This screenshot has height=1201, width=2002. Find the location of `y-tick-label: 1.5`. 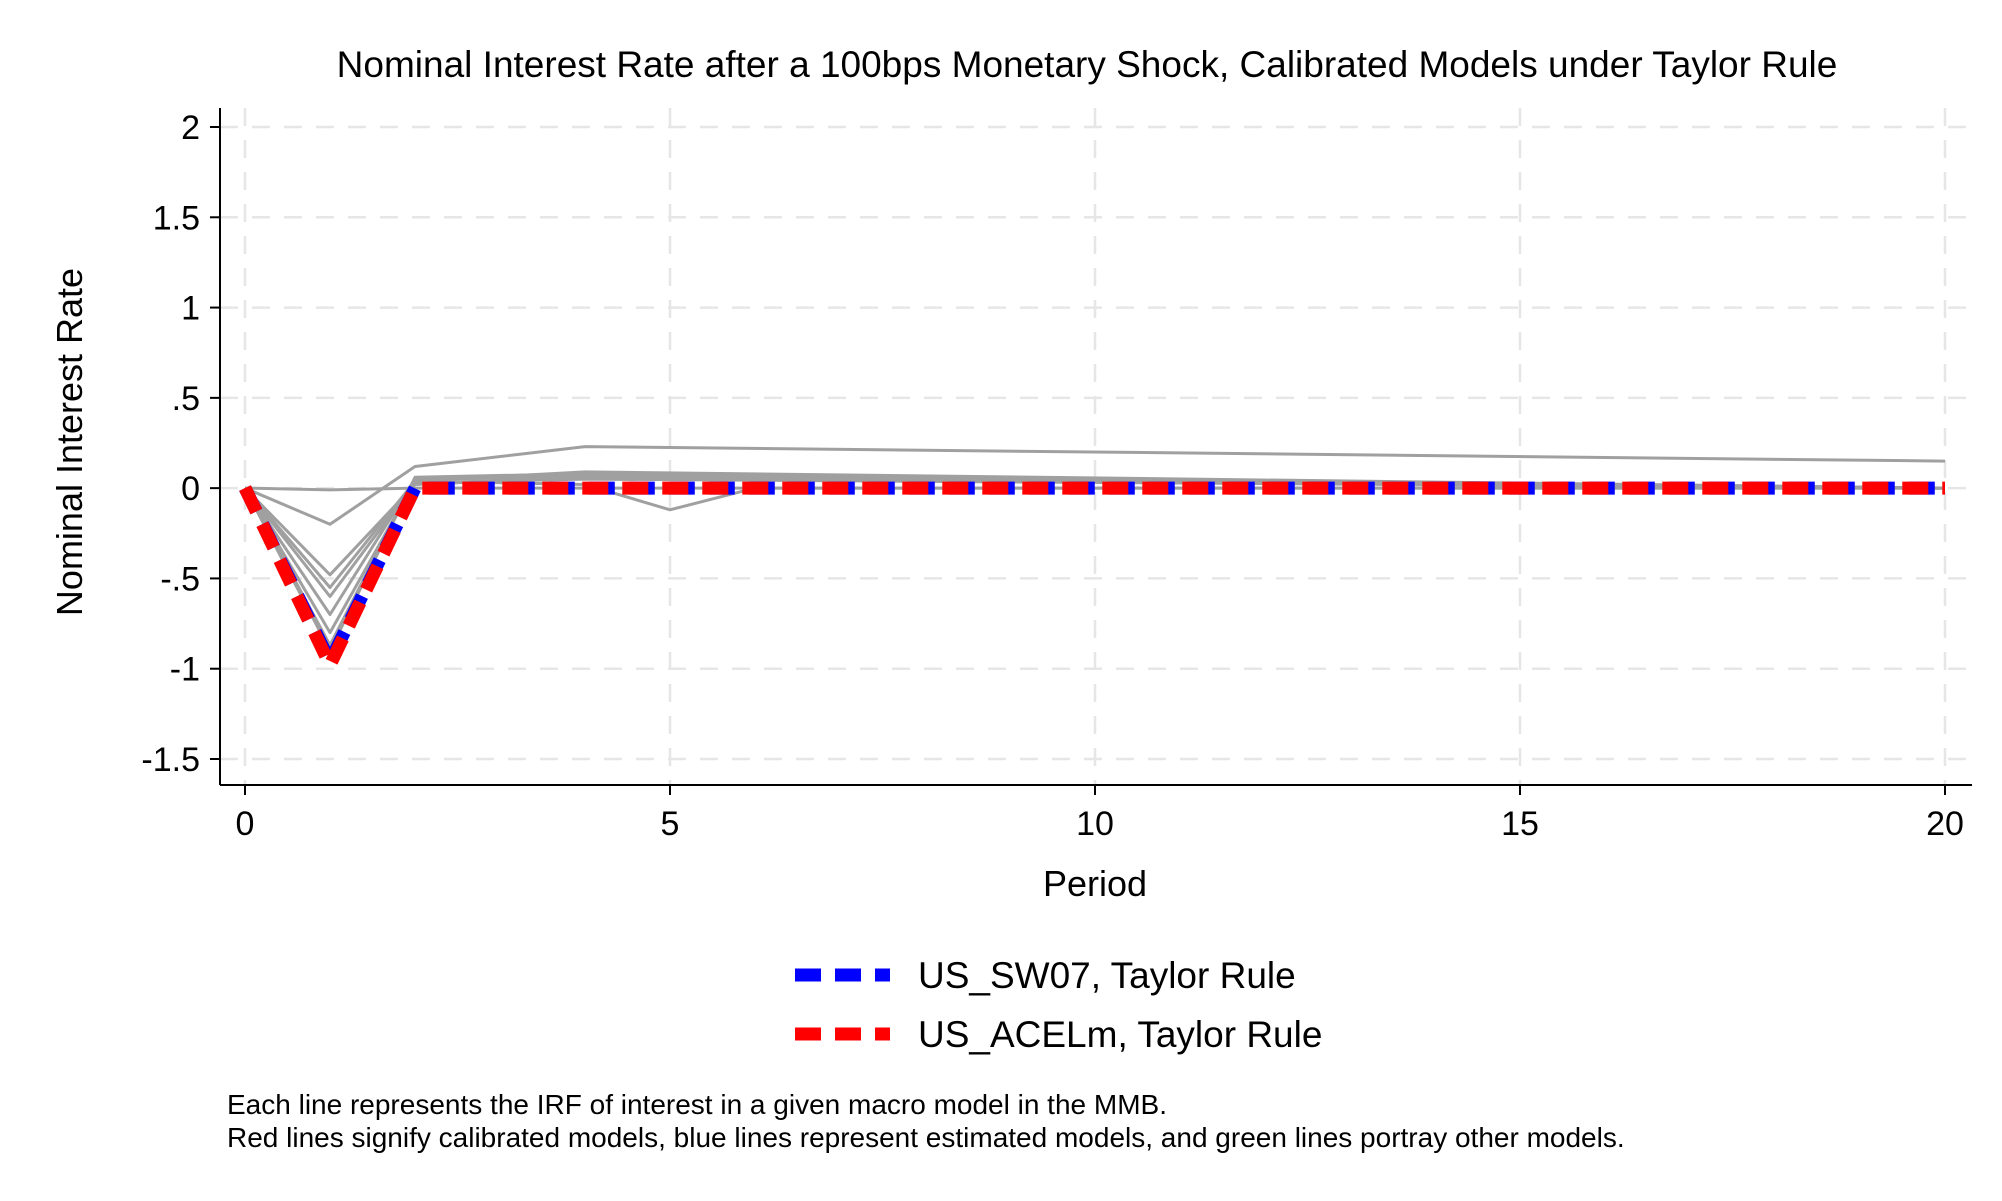

y-tick-label: 1.5 is located at coordinates (176, 218).